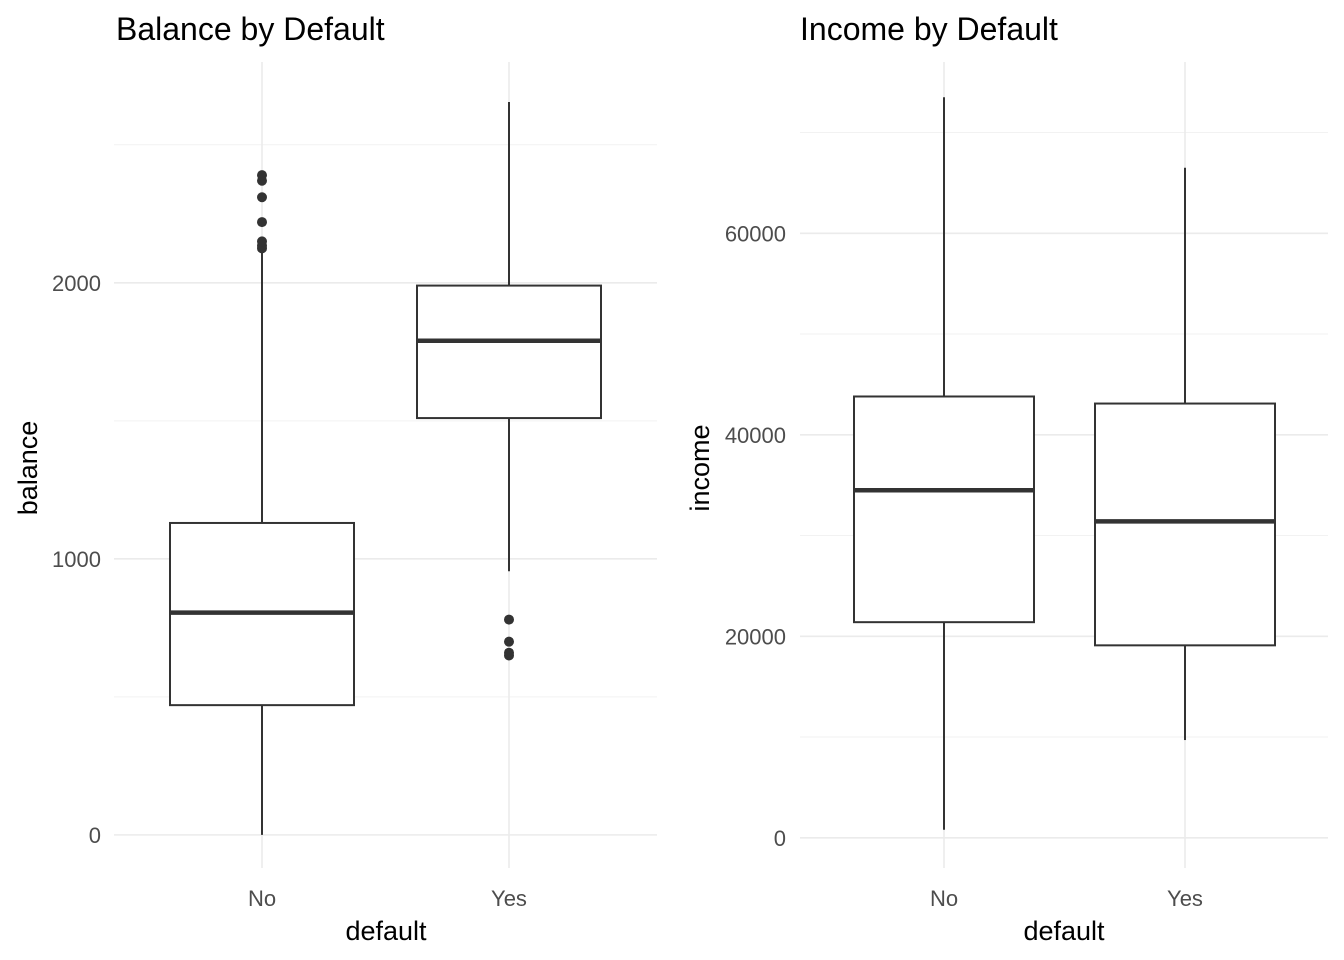 Image resolution: width=1344 pixels, height=960 pixels. What do you see at coordinates (700, 467) in the screenshot?
I see `income-y-axis-title: income` at bounding box center [700, 467].